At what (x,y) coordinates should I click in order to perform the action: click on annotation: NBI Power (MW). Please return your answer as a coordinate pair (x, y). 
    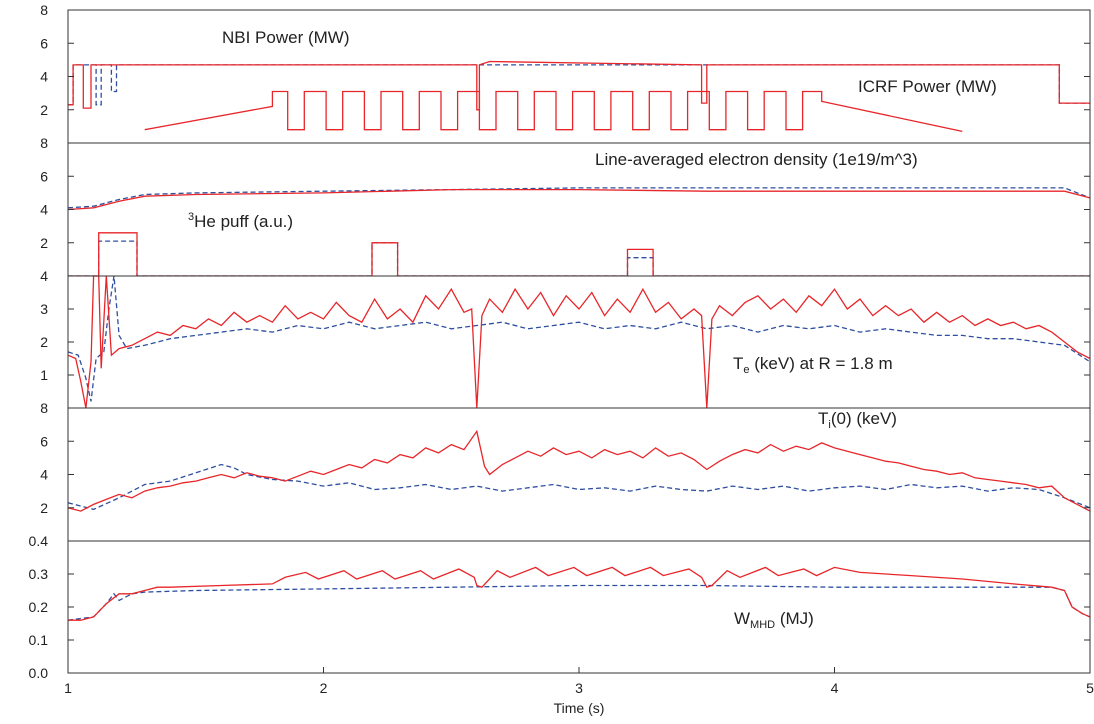
    Looking at the image, I should click on (286, 37).